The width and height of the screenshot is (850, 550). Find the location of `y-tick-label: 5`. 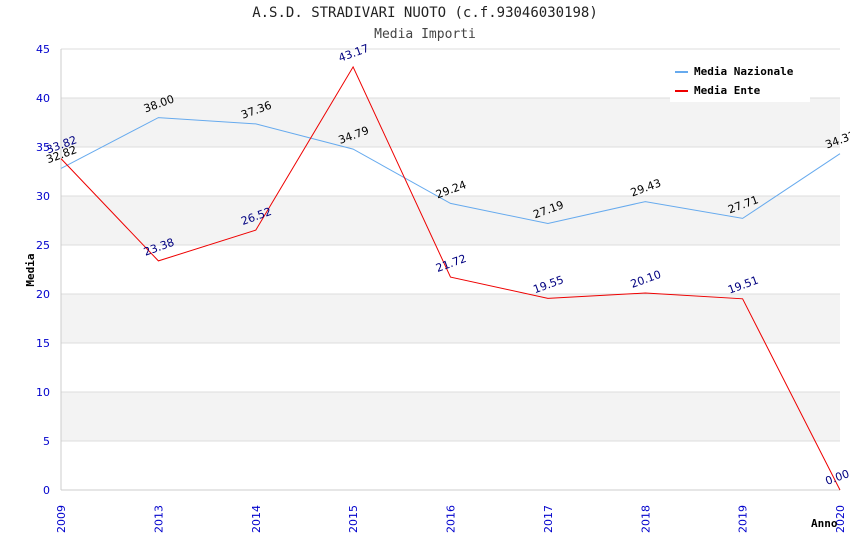

y-tick-label: 5 is located at coordinates (46, 441).